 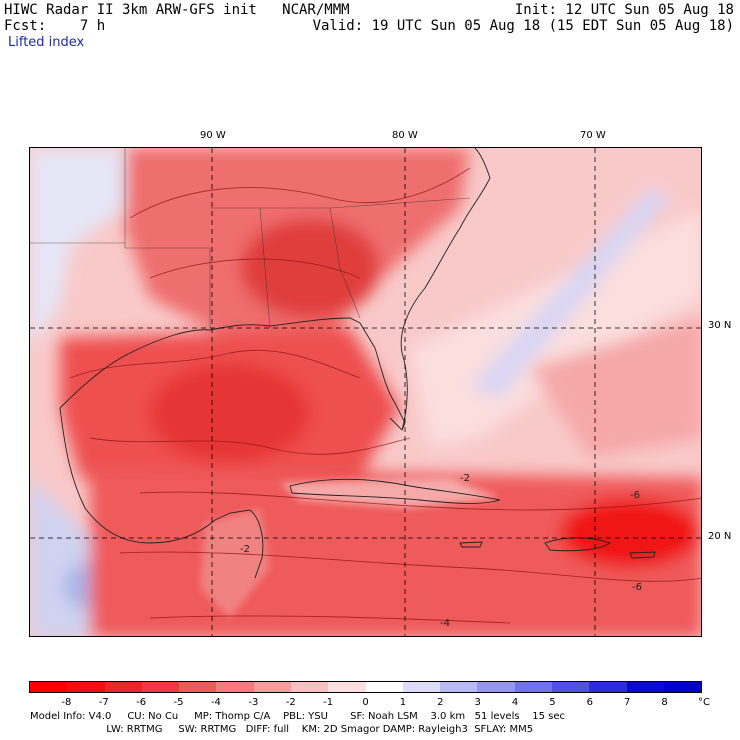 I want to click on state-borders, so click(x=250, y=238).